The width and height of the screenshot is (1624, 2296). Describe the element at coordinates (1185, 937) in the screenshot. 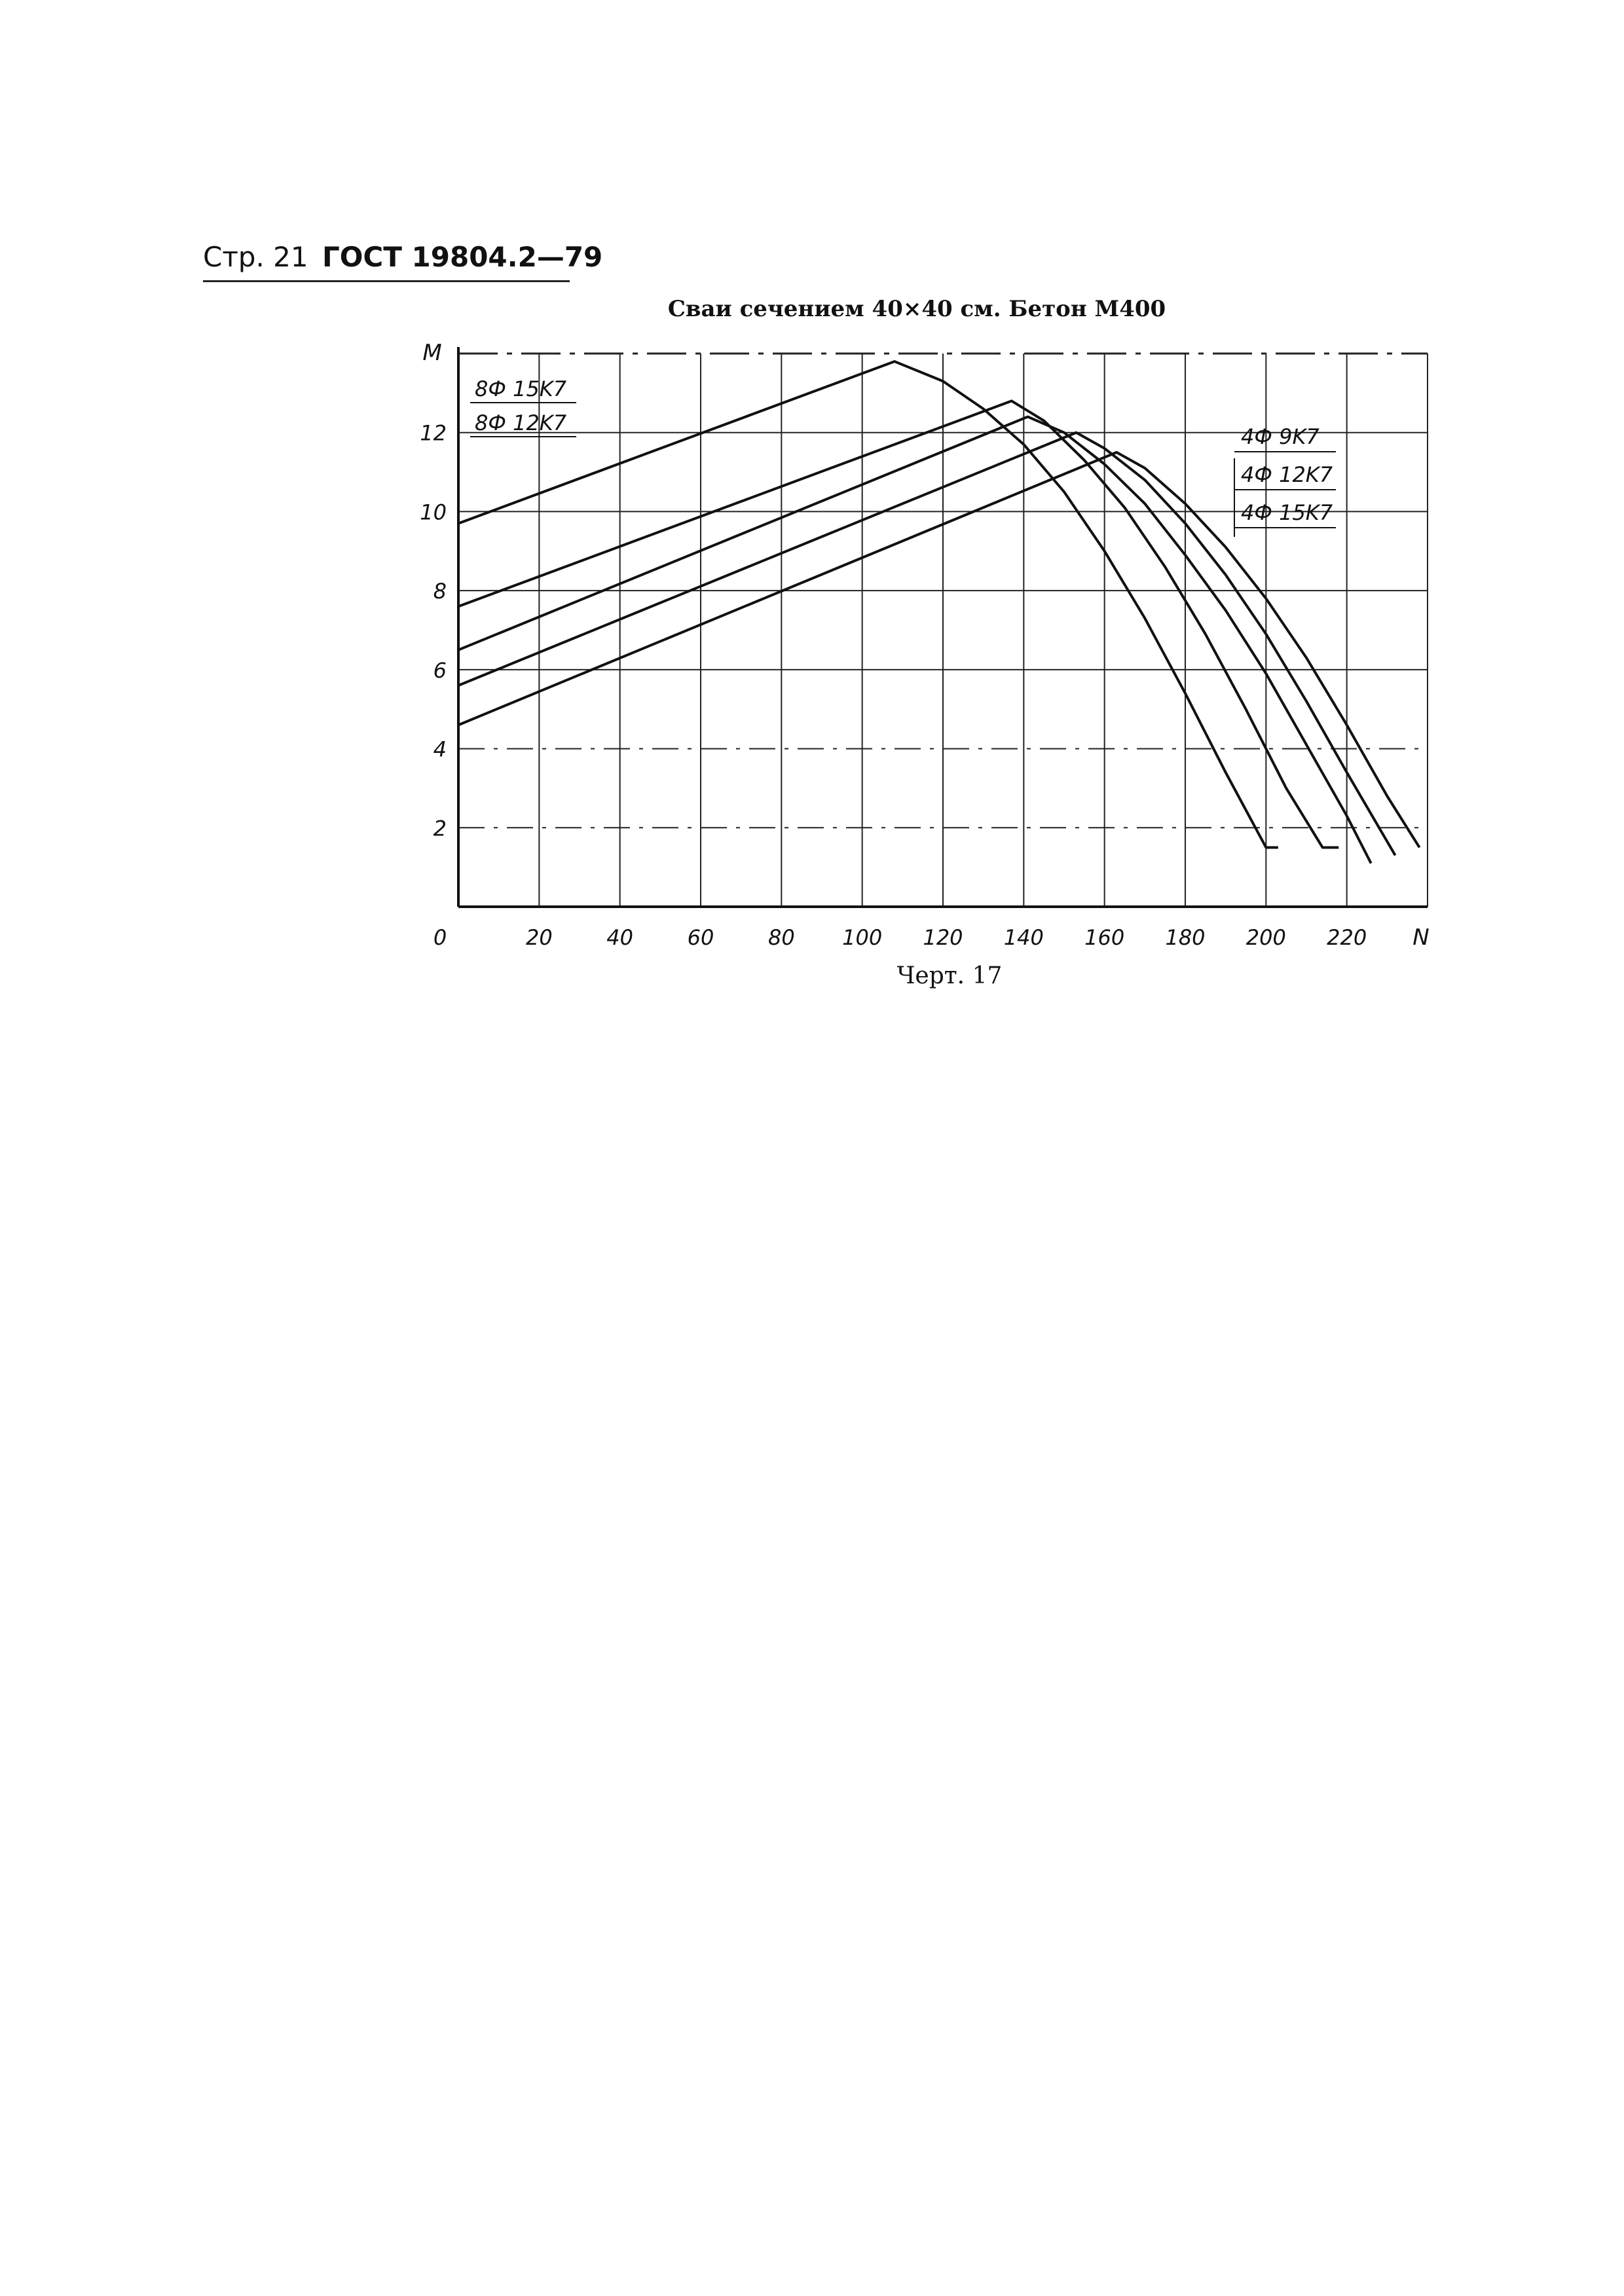

I see `x-tick-label: 180` at that location.